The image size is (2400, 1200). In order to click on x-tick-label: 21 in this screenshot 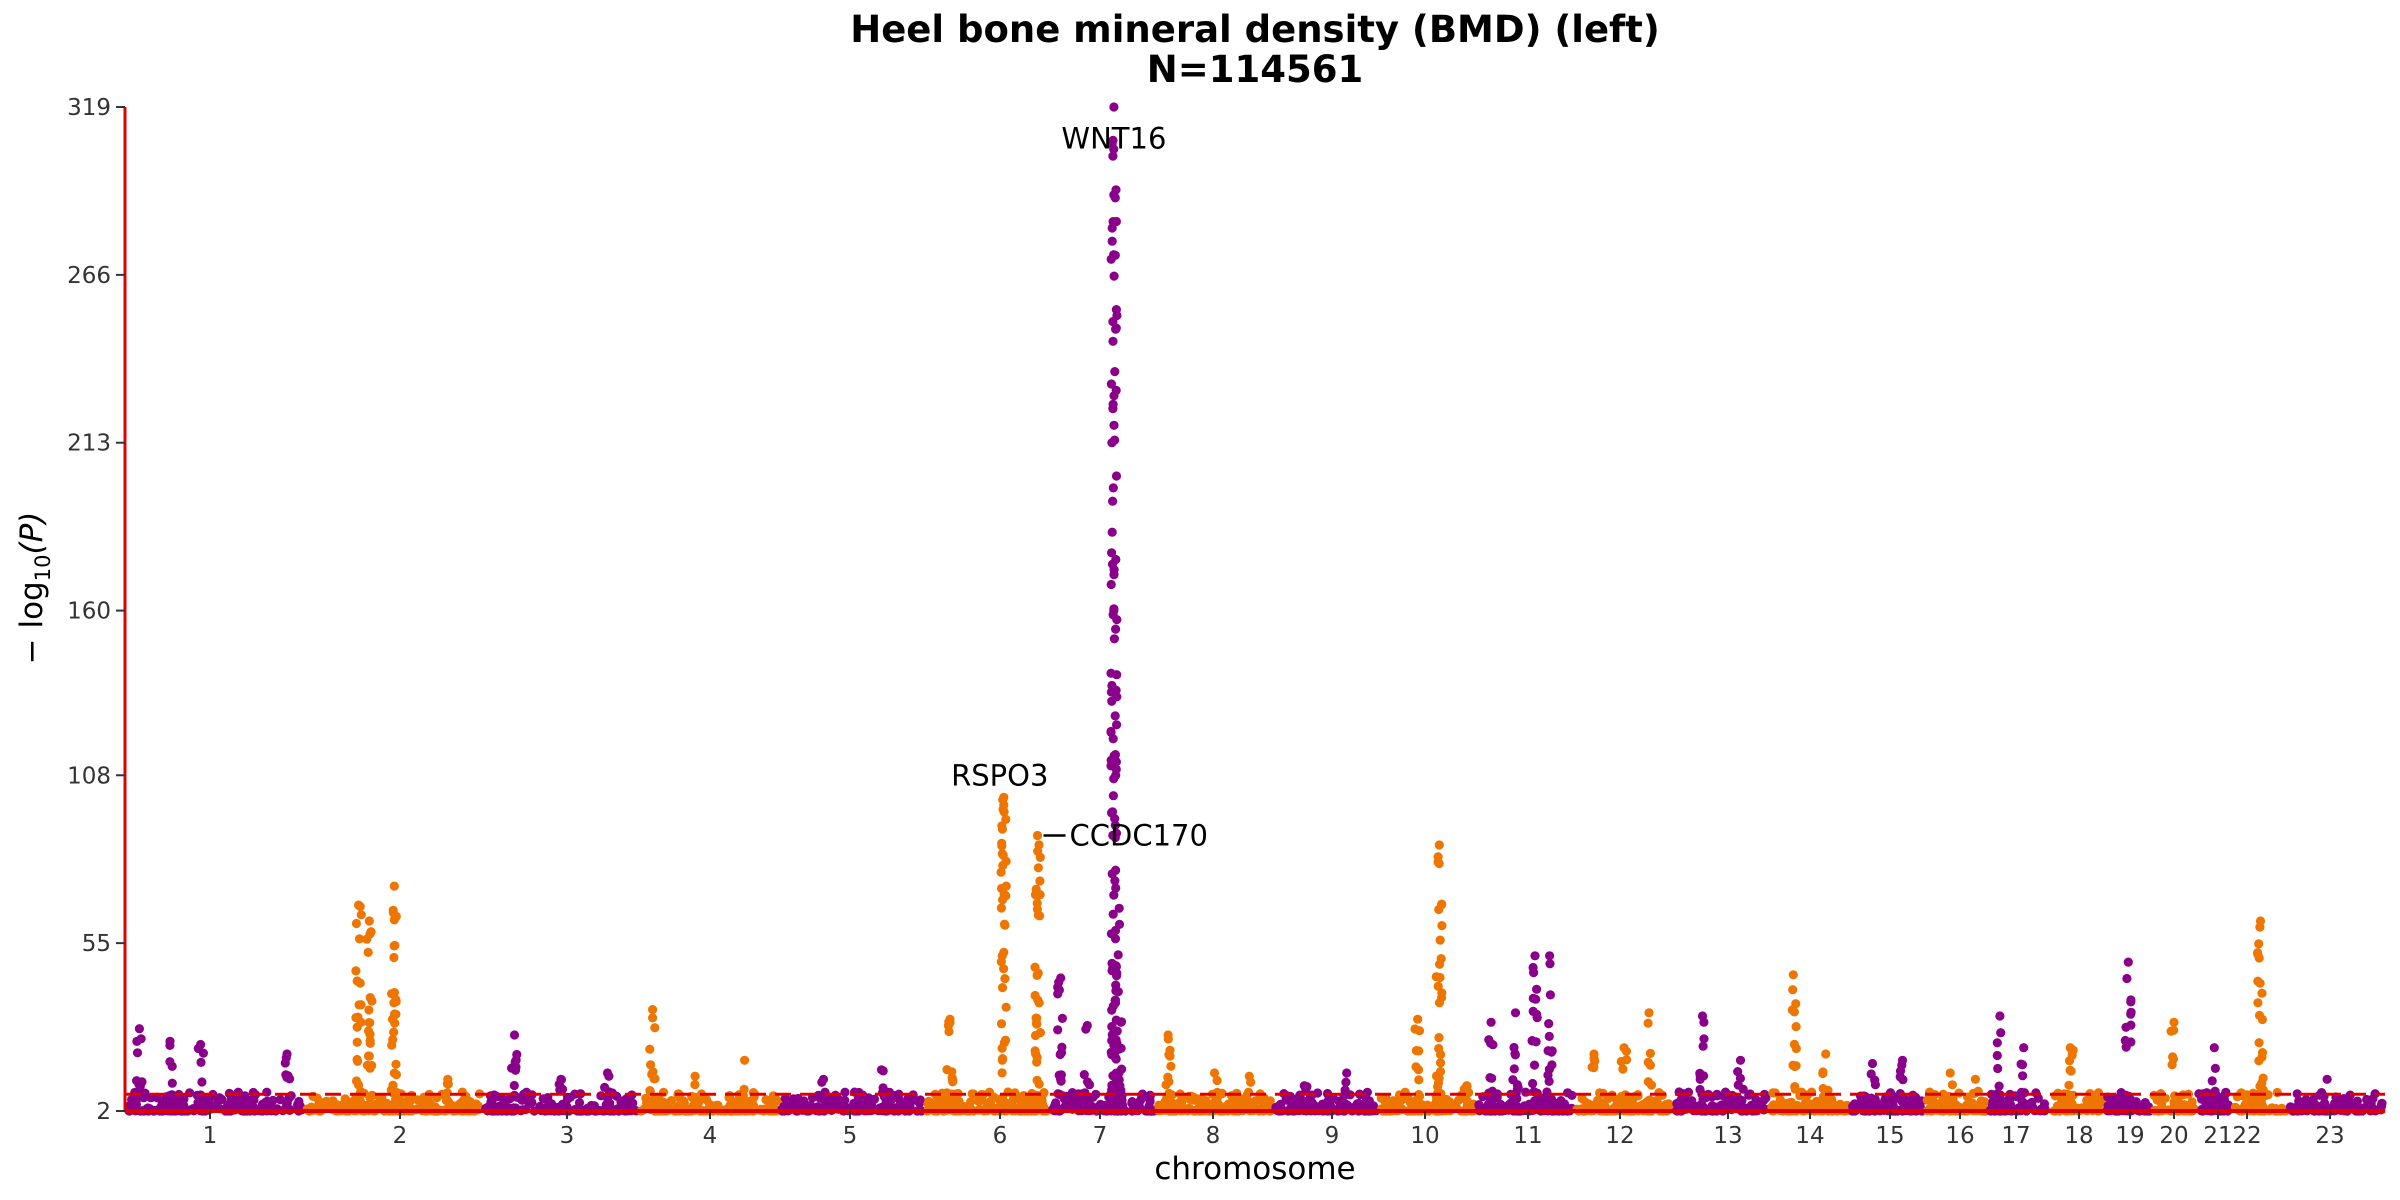, I will do `click(2217, 1136)`.